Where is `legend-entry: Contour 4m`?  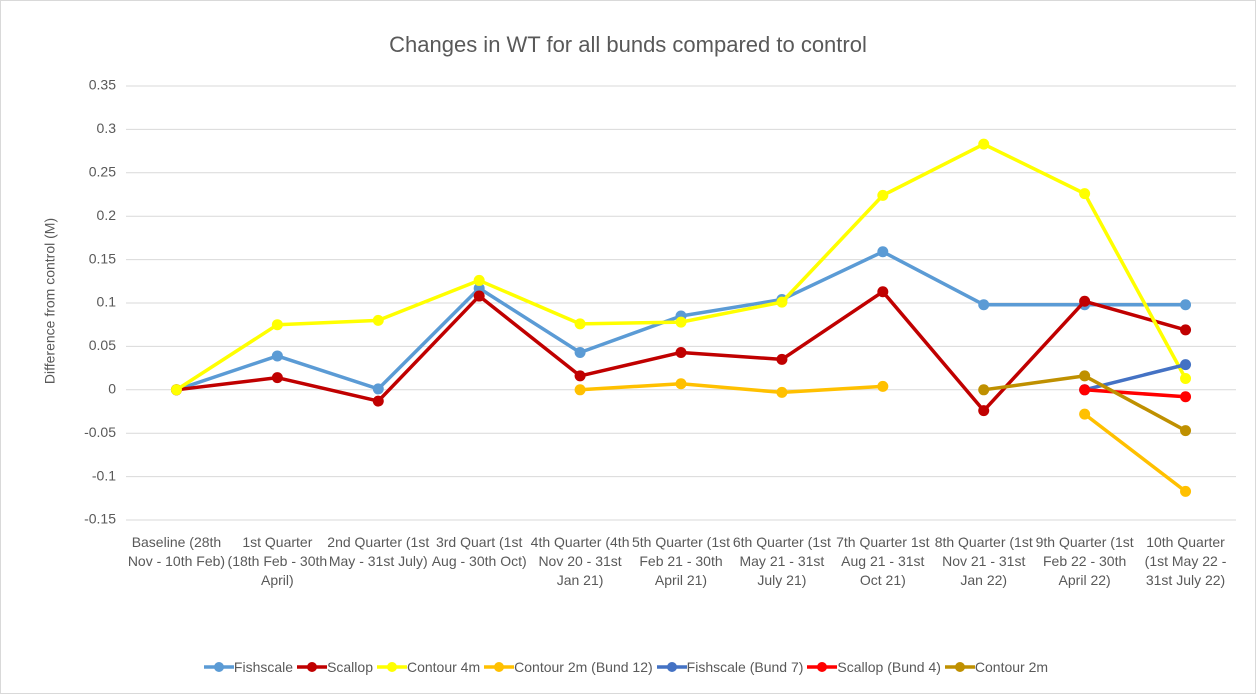
legend-entry: Contour 4m is located at coordinates (428, 667).